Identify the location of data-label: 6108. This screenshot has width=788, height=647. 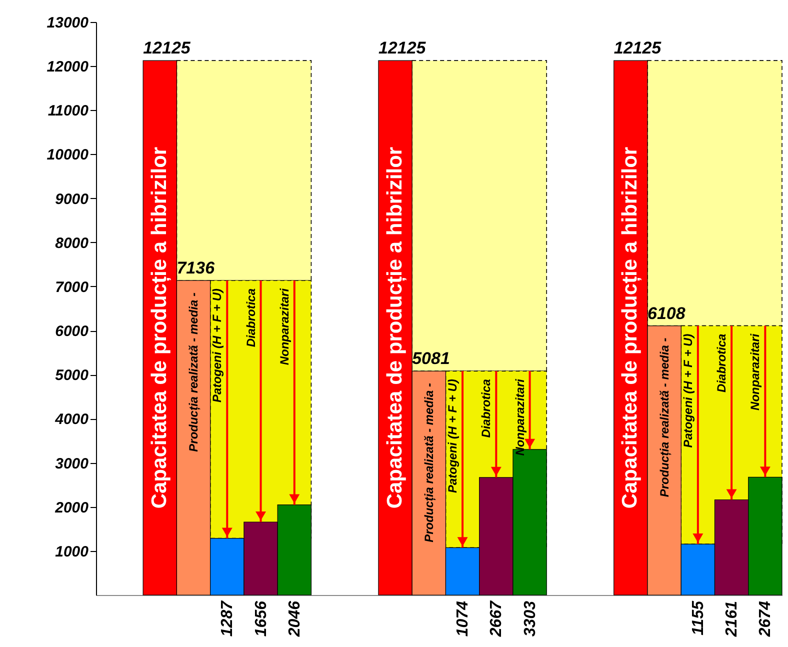
(666, 313).